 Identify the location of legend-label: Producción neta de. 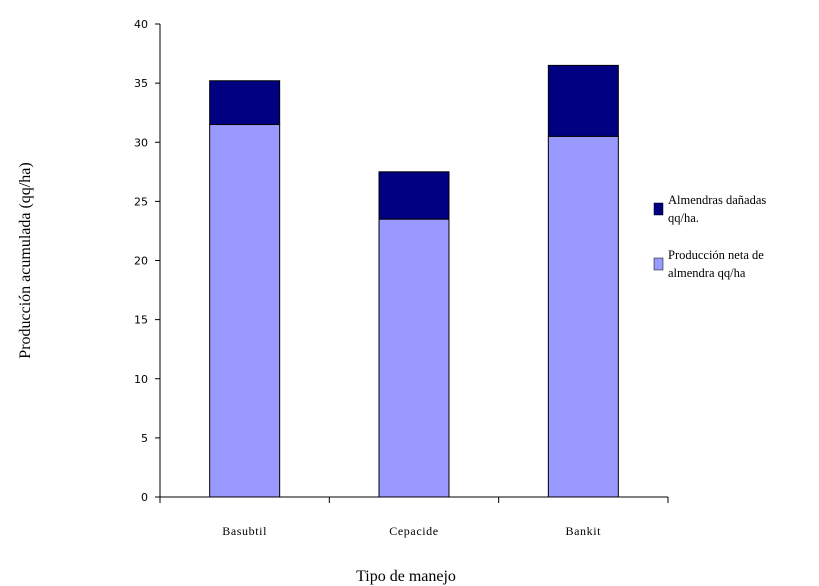
(716, 255).